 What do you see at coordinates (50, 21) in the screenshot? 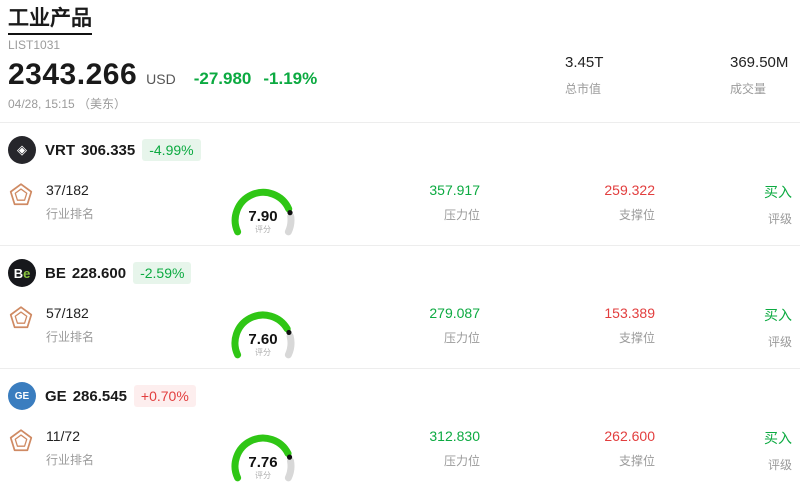
I see `page-title: 工业产品` at bounding box center [50, 21].